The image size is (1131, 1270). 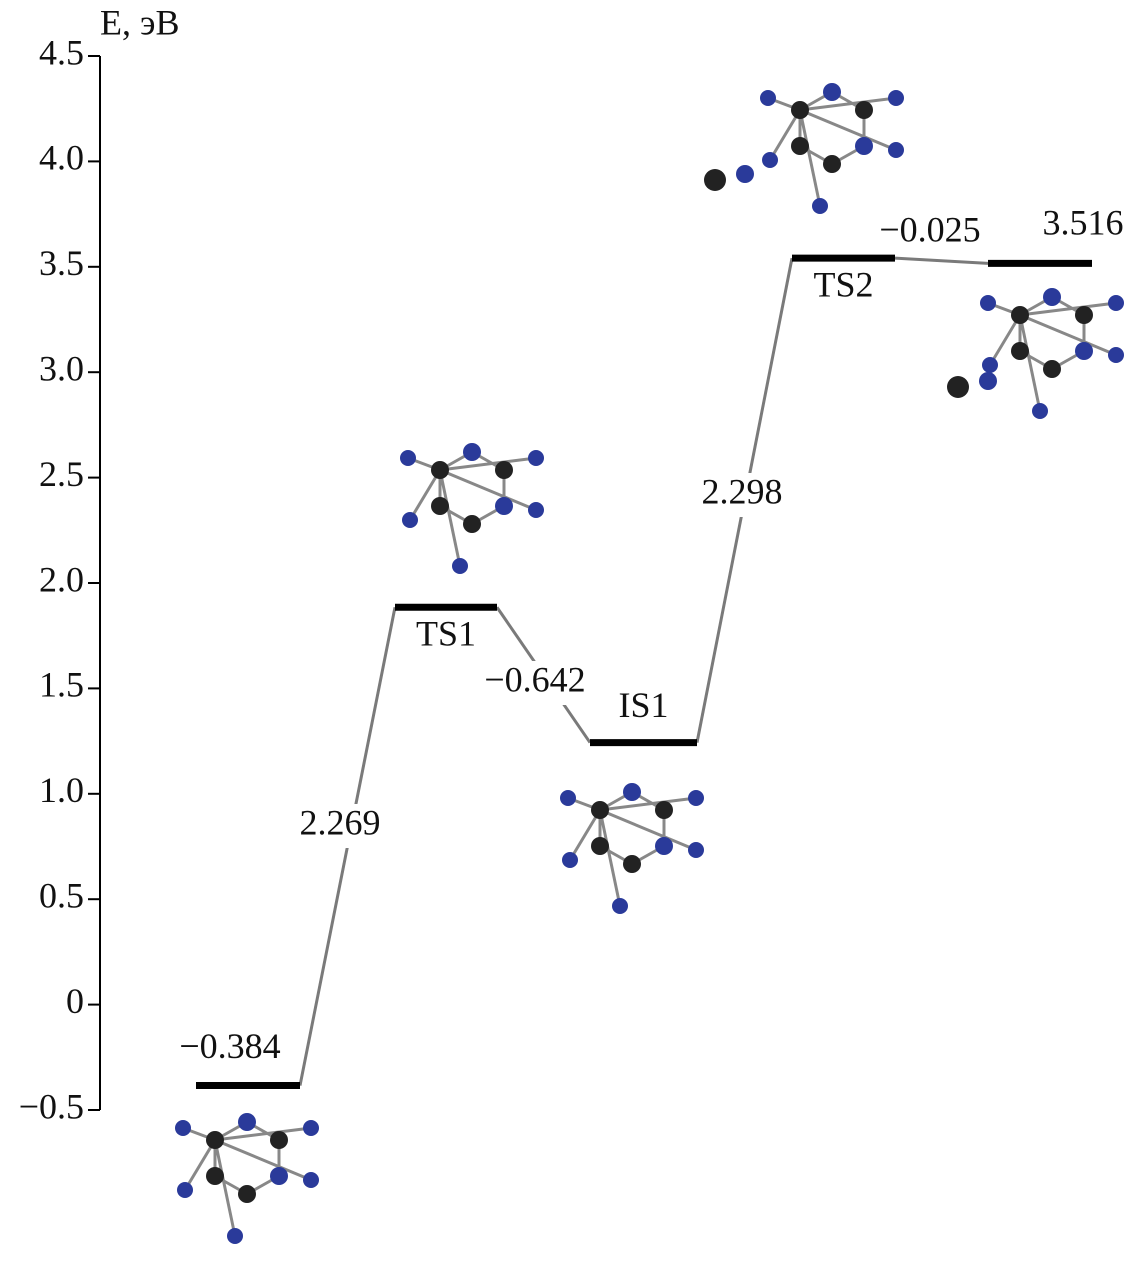 What do you see at coordinates (61, 895) in the screenshot?
I see `y-tick-label: 0.5` at bounding box center [61, 895].